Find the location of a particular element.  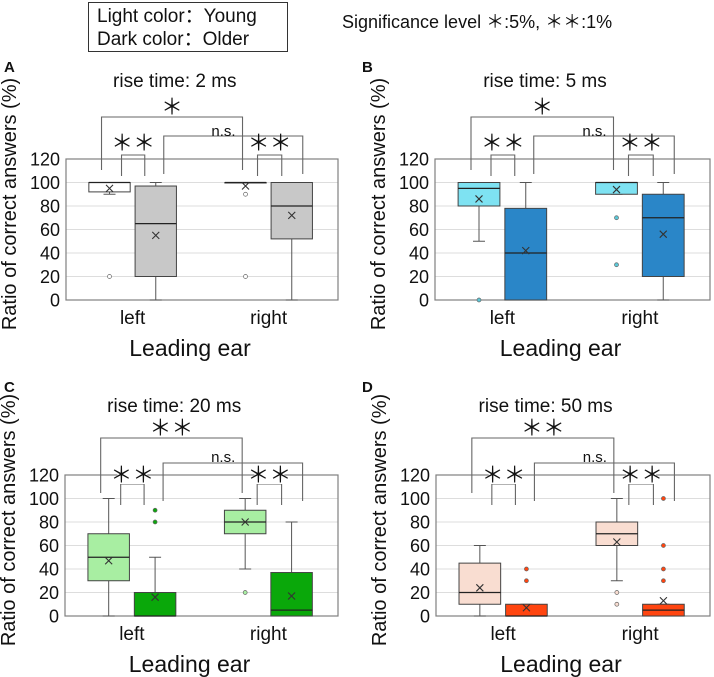

panel-title: rise time: 5 ms is located at coordinates (545, 81).